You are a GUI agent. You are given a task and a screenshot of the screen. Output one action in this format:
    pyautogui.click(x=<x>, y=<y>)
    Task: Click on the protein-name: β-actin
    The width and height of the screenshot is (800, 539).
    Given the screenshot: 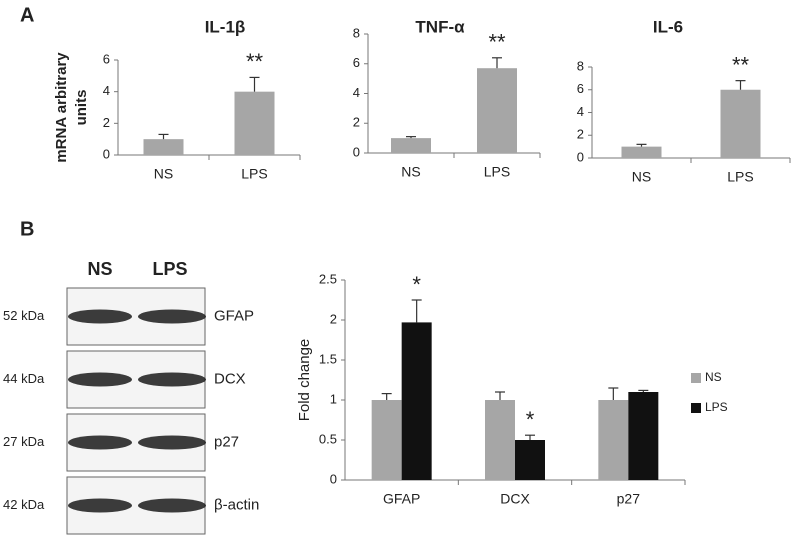 What is the action you would take?
    pyautogui.click(x=236, y=504)
    